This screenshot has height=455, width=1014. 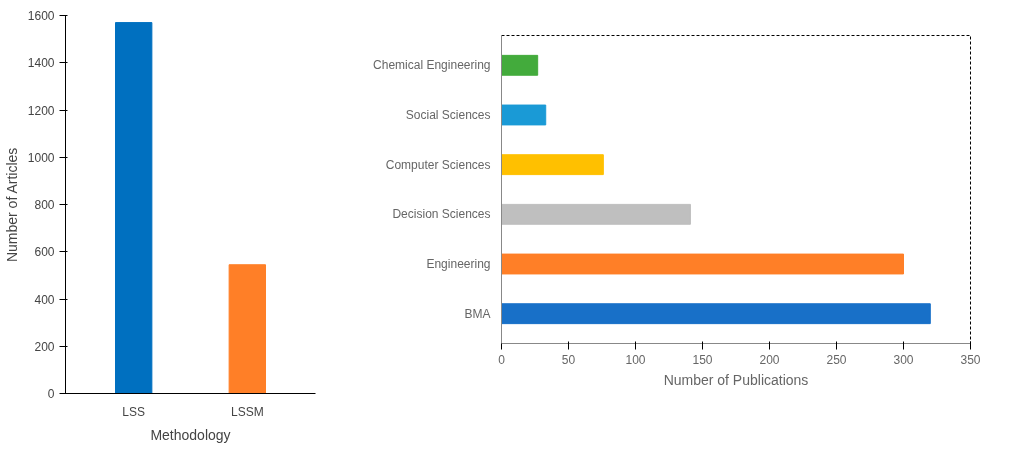 What do you see at coordinates (970, 359) in the screenshot?
I see `x-tick-label: 350` at bounding box center [970, 359].